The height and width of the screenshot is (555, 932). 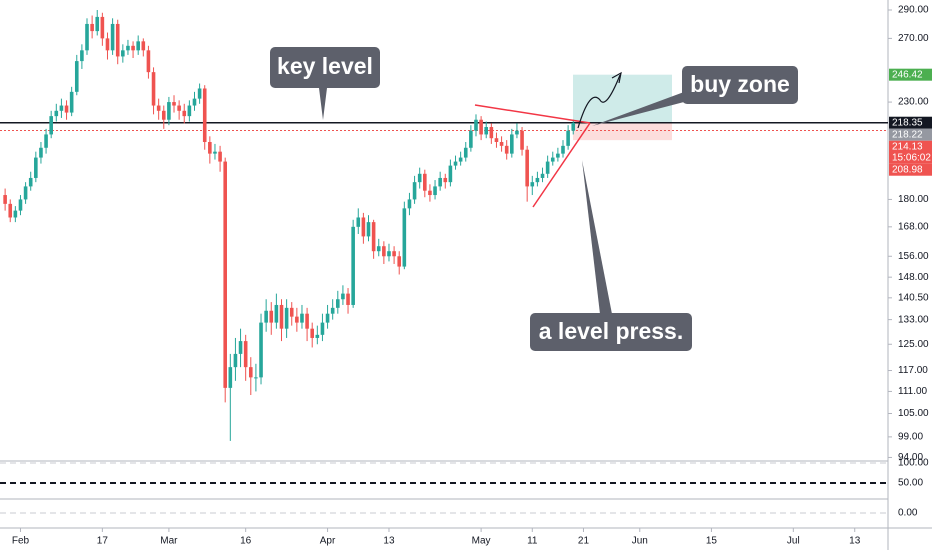 I want to click on price-tag-label: 246.42, so click(x=907, y=74).